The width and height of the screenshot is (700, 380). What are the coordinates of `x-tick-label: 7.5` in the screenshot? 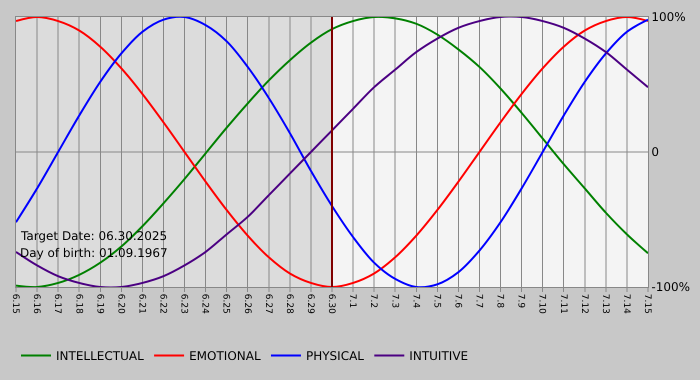 It's located at (436, 301).